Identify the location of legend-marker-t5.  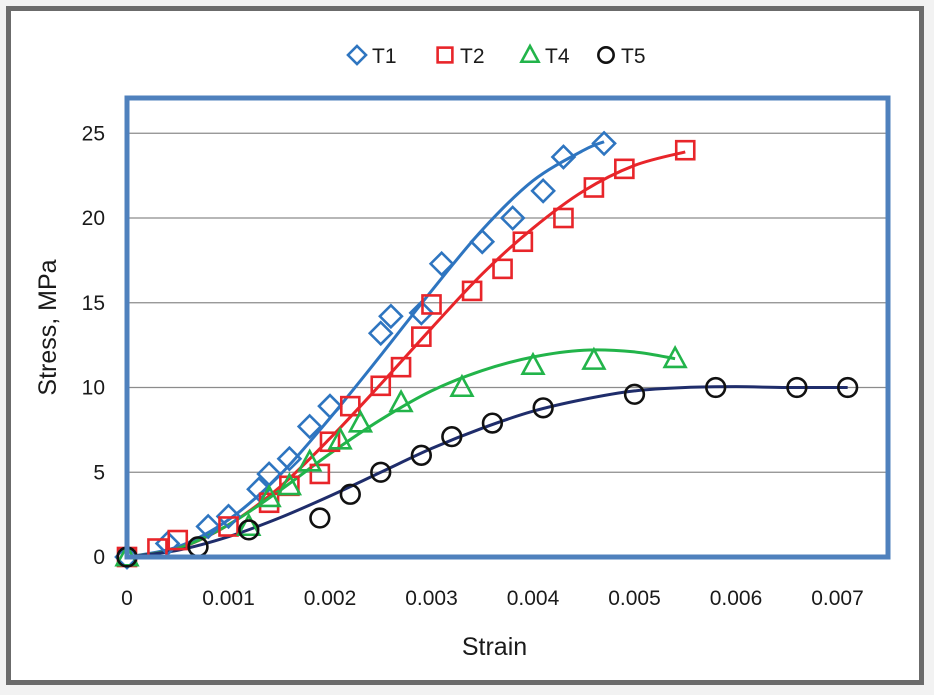
(606, 55).